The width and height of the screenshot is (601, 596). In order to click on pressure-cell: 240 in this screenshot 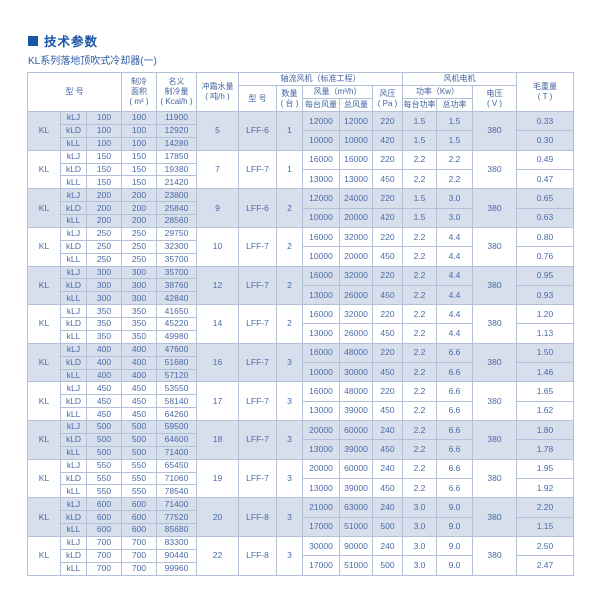, I will do `click(388, 508)`.